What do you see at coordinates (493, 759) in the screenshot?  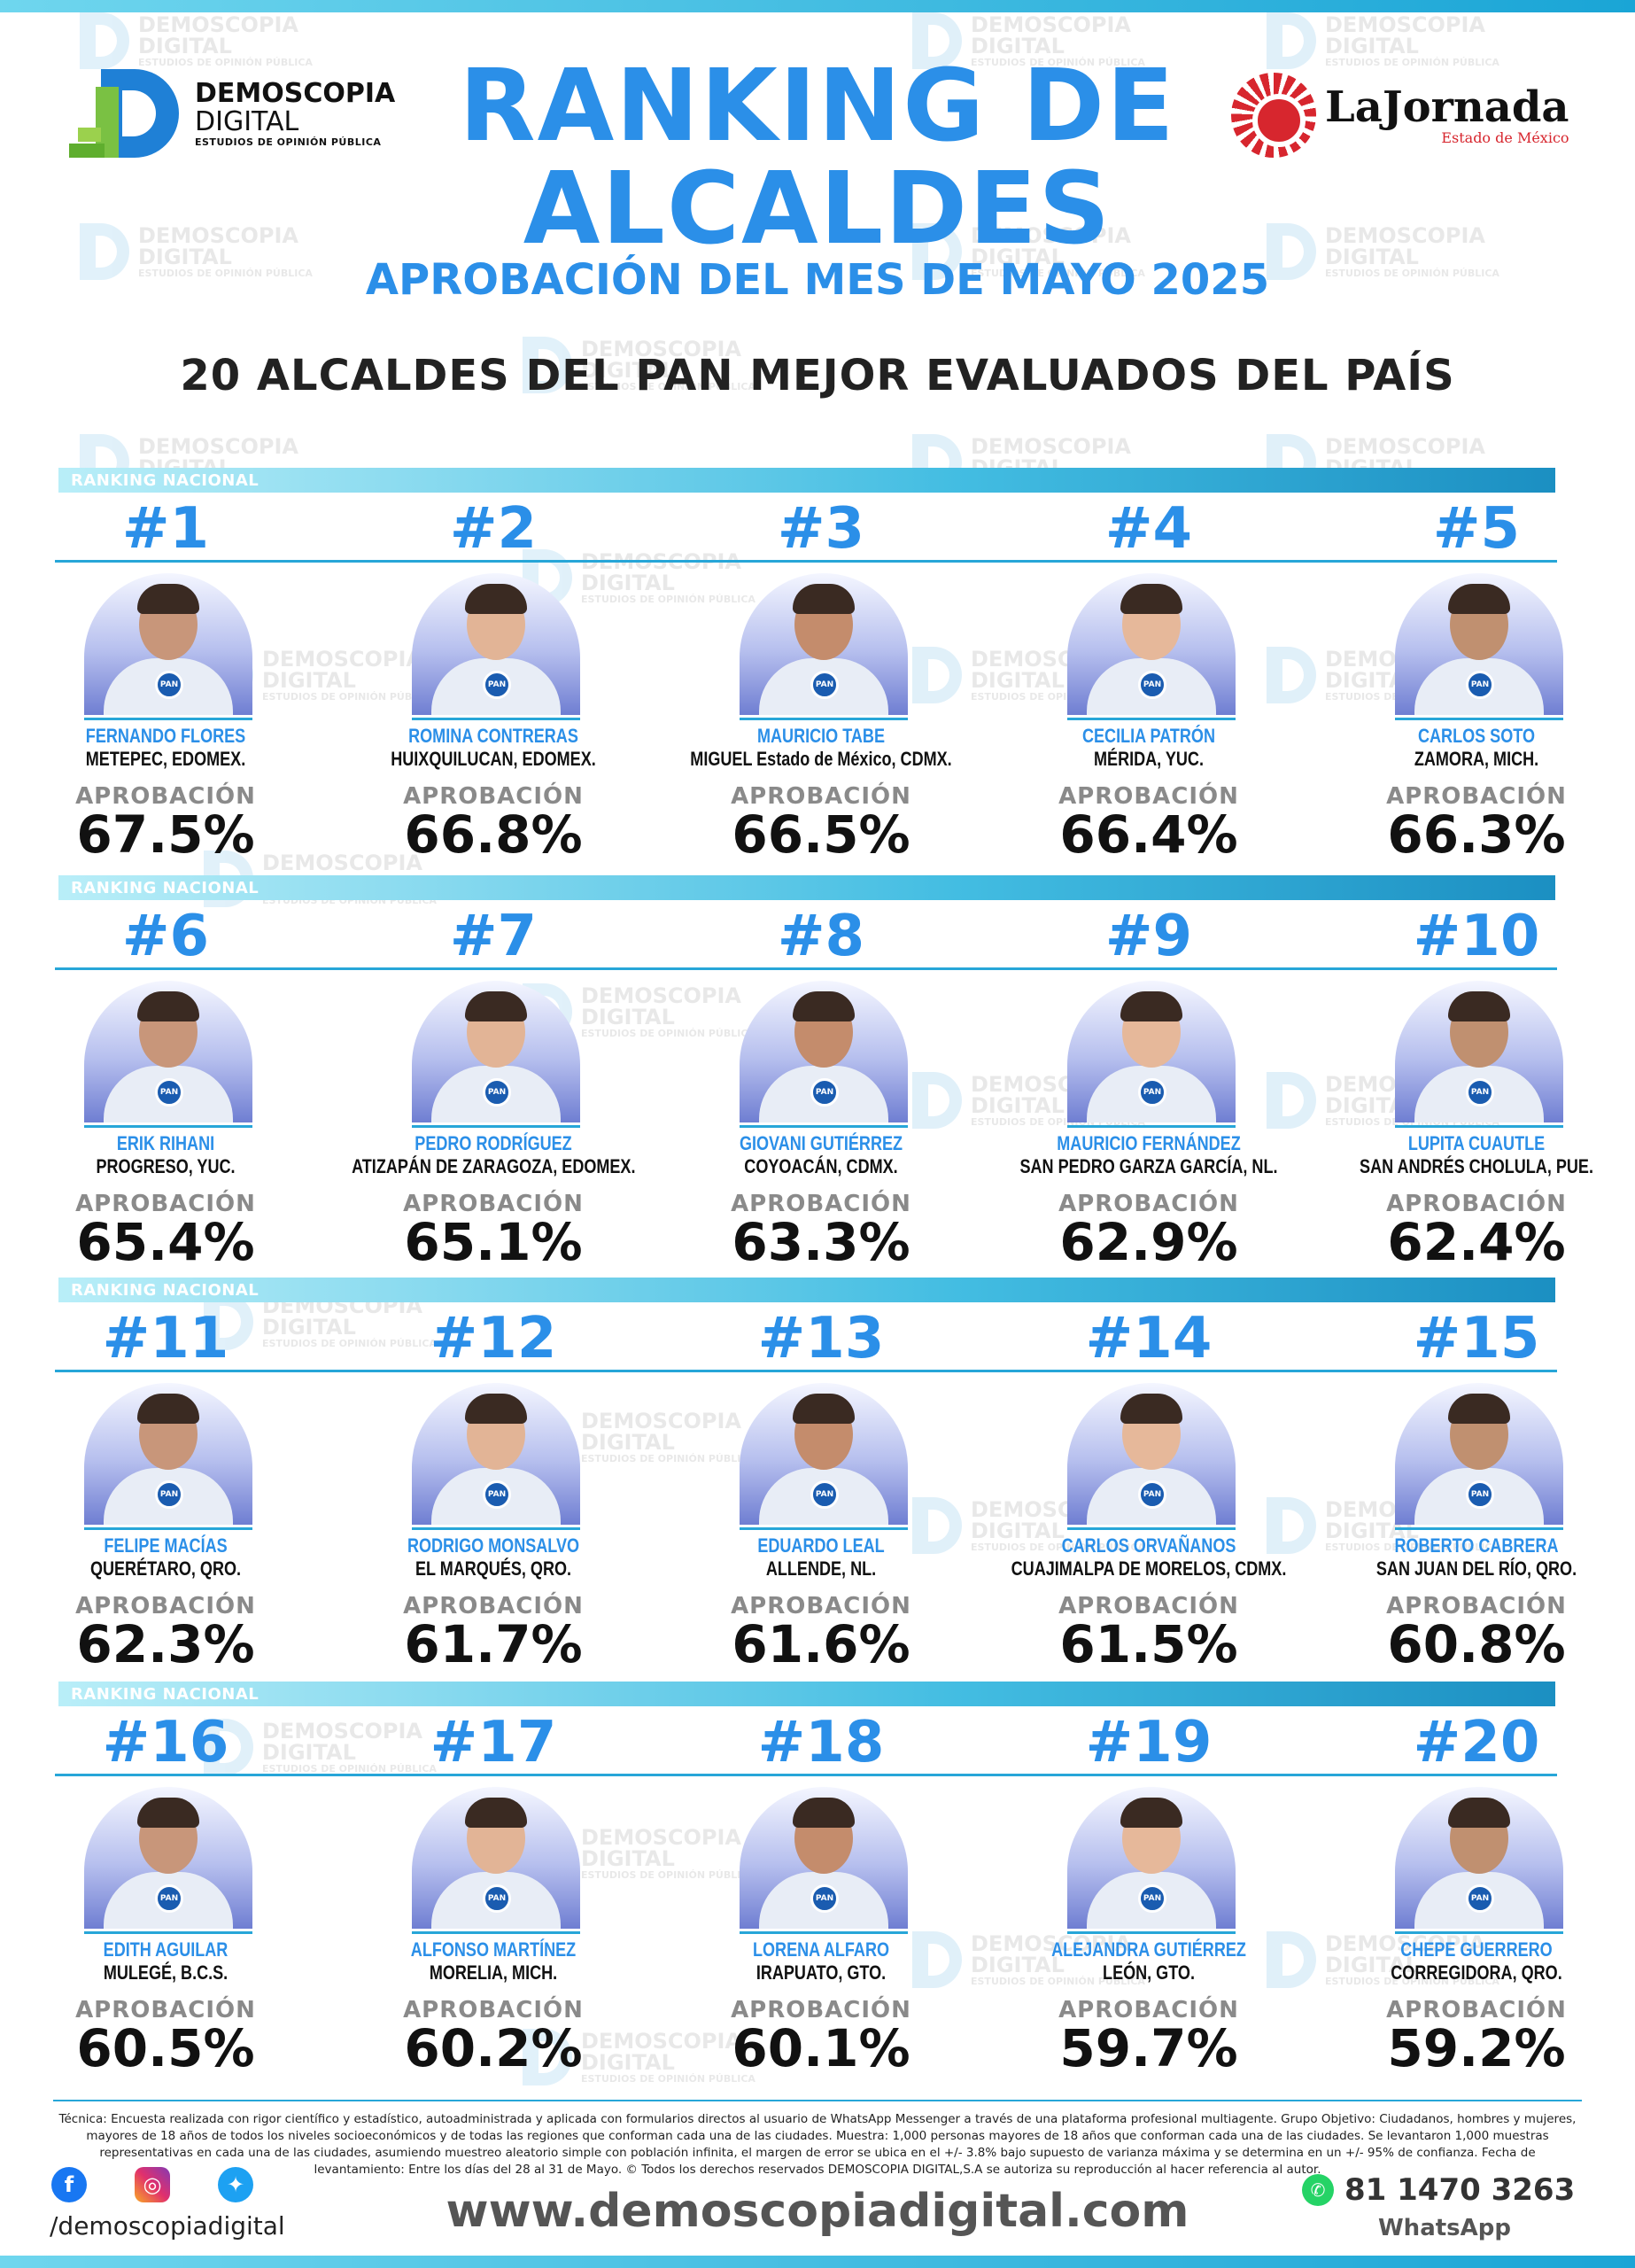 I see `mayor-city: HUIXQUILUCAN, EDOMEX.` at bounding box center [493, 759].